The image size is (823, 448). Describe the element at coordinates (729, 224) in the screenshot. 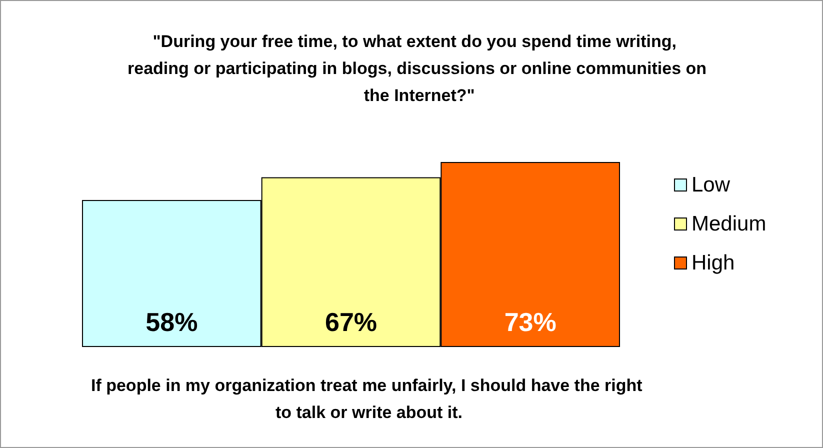

I see `legend-label: Medium` at that location.